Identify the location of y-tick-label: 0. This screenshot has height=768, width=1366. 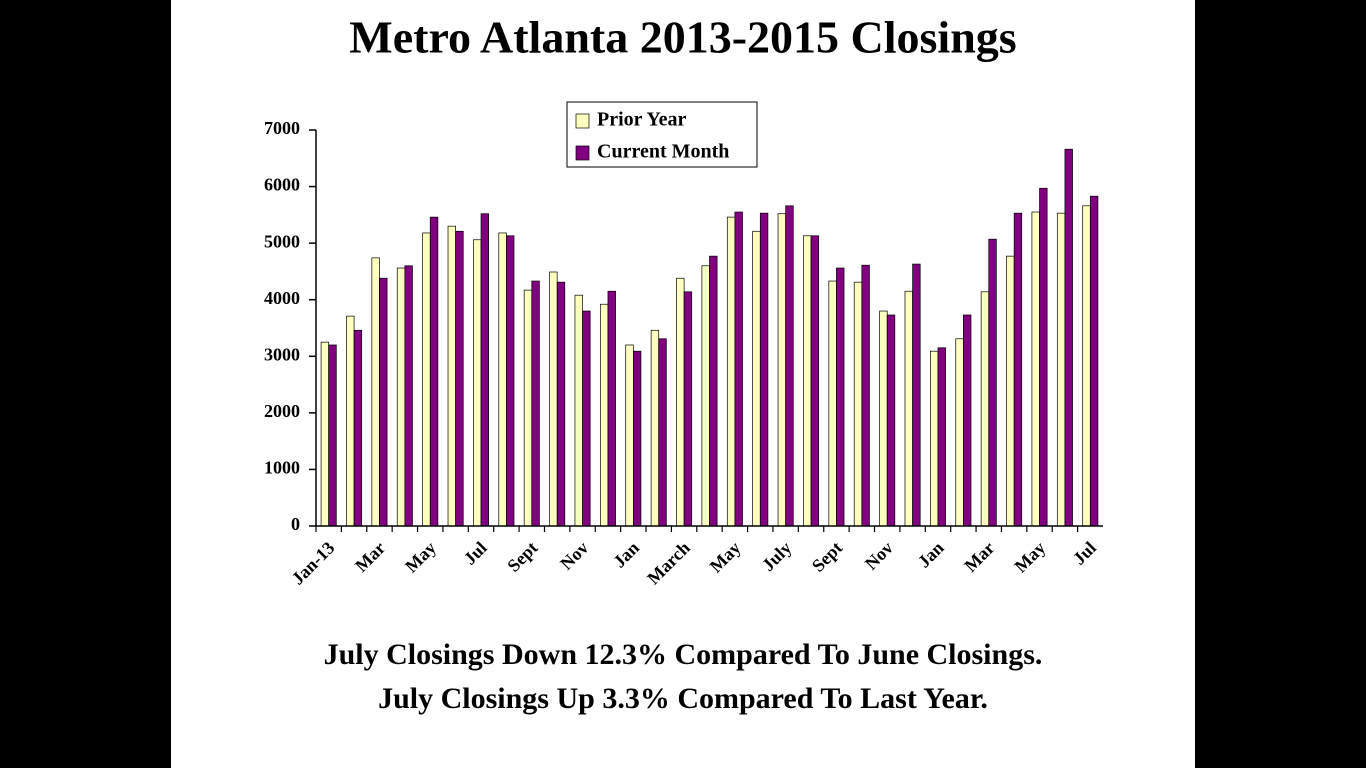
(295, 524).